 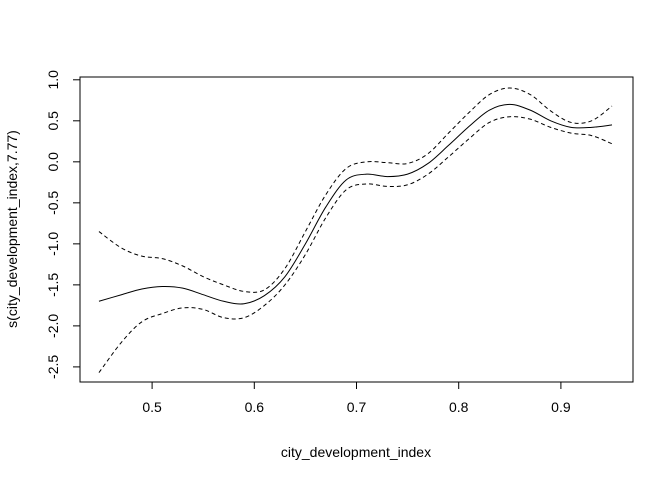 What do you see at coordinates (53, 80) in the screenshot?
I see `y-tick-label: 1.0` at bounding box center [53, 80].